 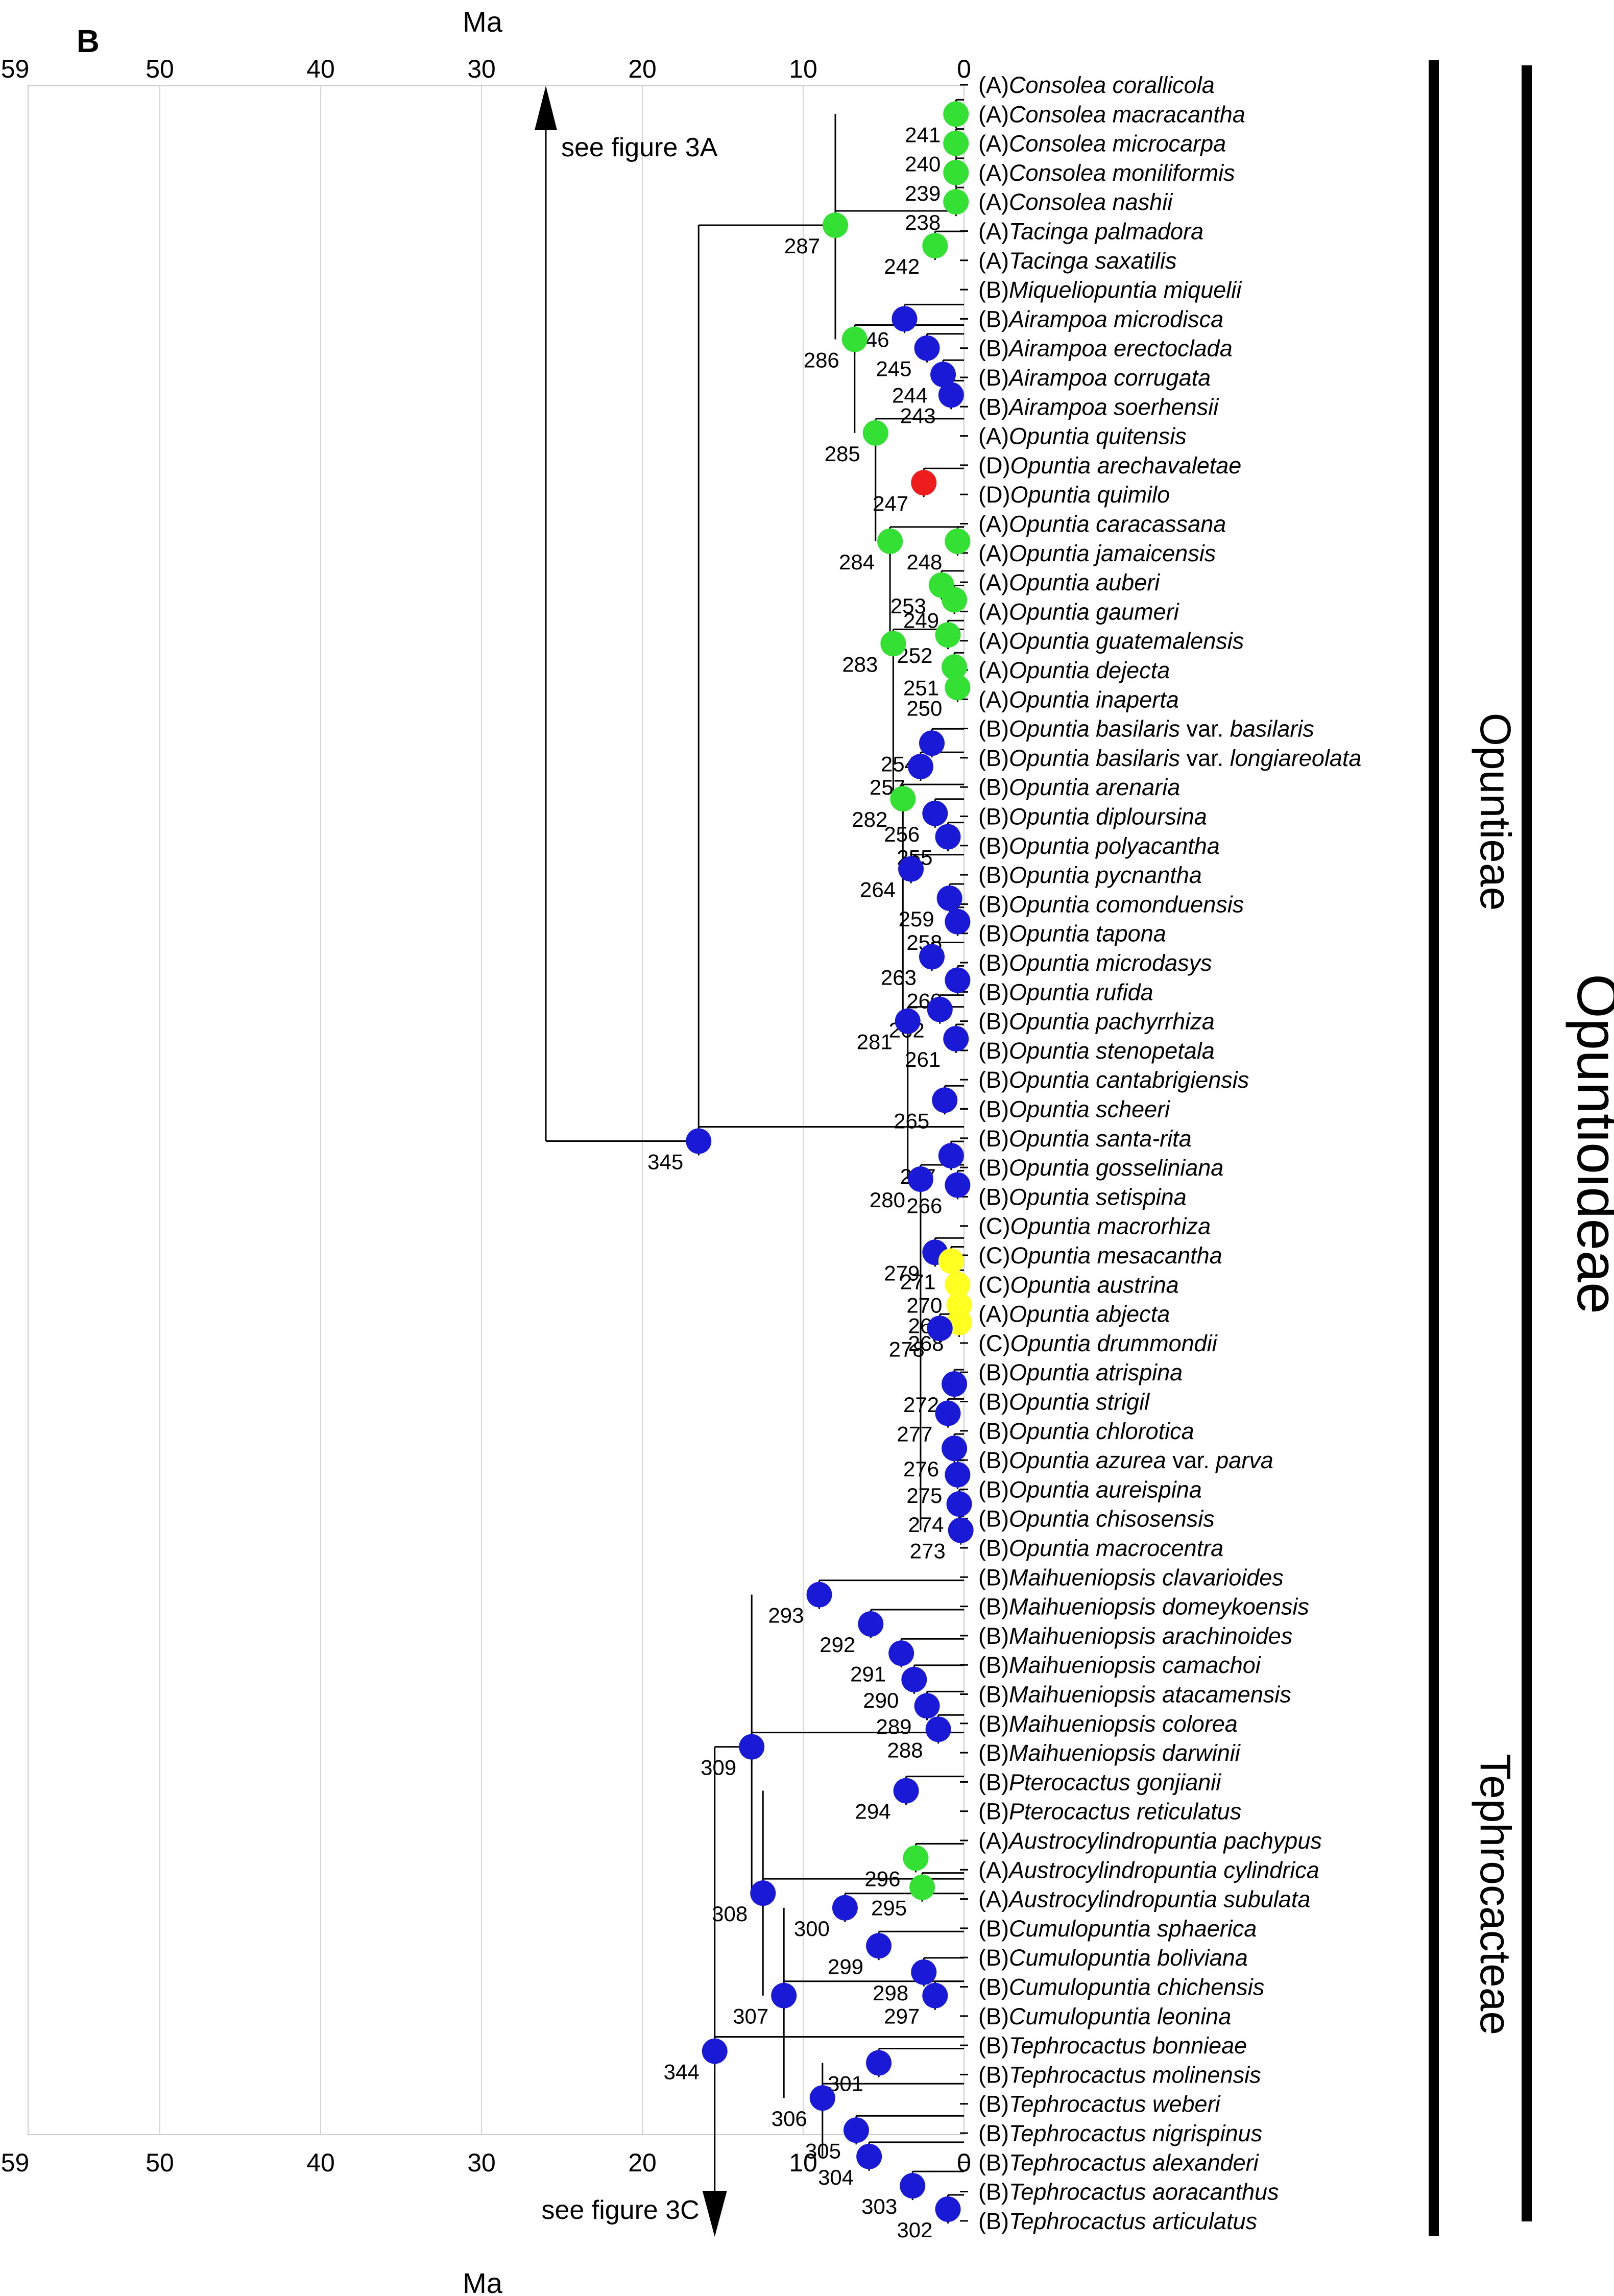 I want to click on taxon-name: Opuntia diploursina, so click(x=1108, y=817).